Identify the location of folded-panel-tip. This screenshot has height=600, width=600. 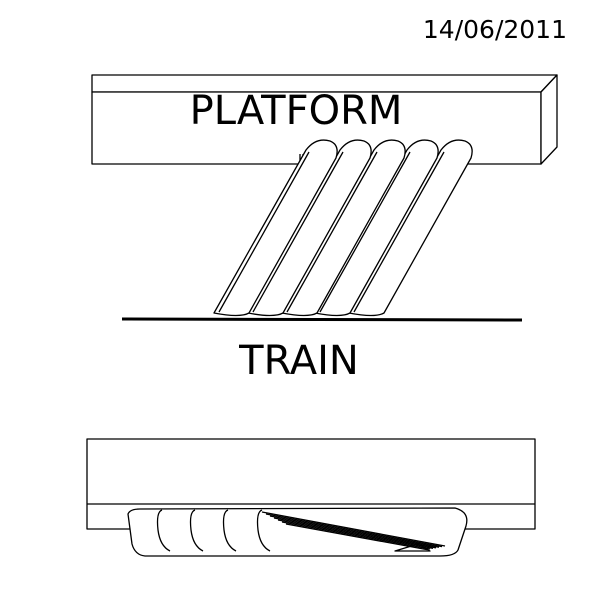
(412, 547).